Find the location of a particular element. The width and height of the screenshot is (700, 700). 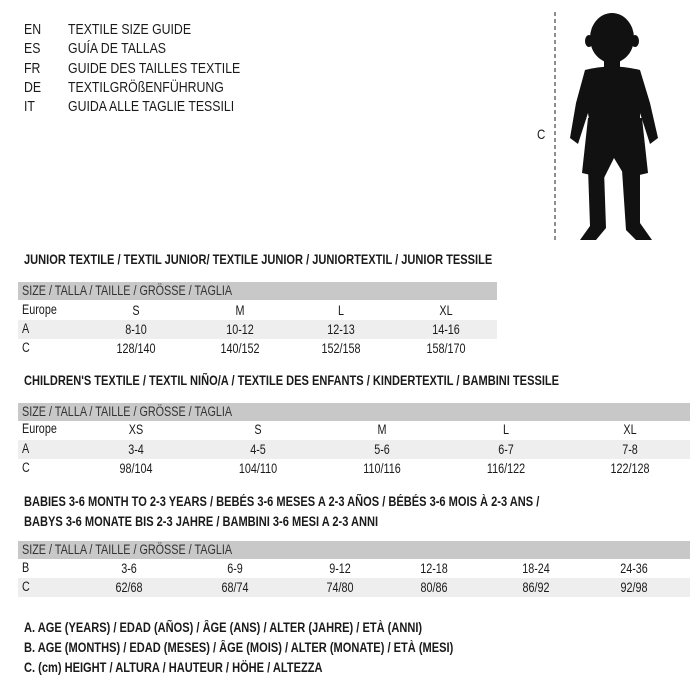

table-row: C 62/68 68/74 74/80 80/86 86/92 92/98 is located at coordinates (354, 587).